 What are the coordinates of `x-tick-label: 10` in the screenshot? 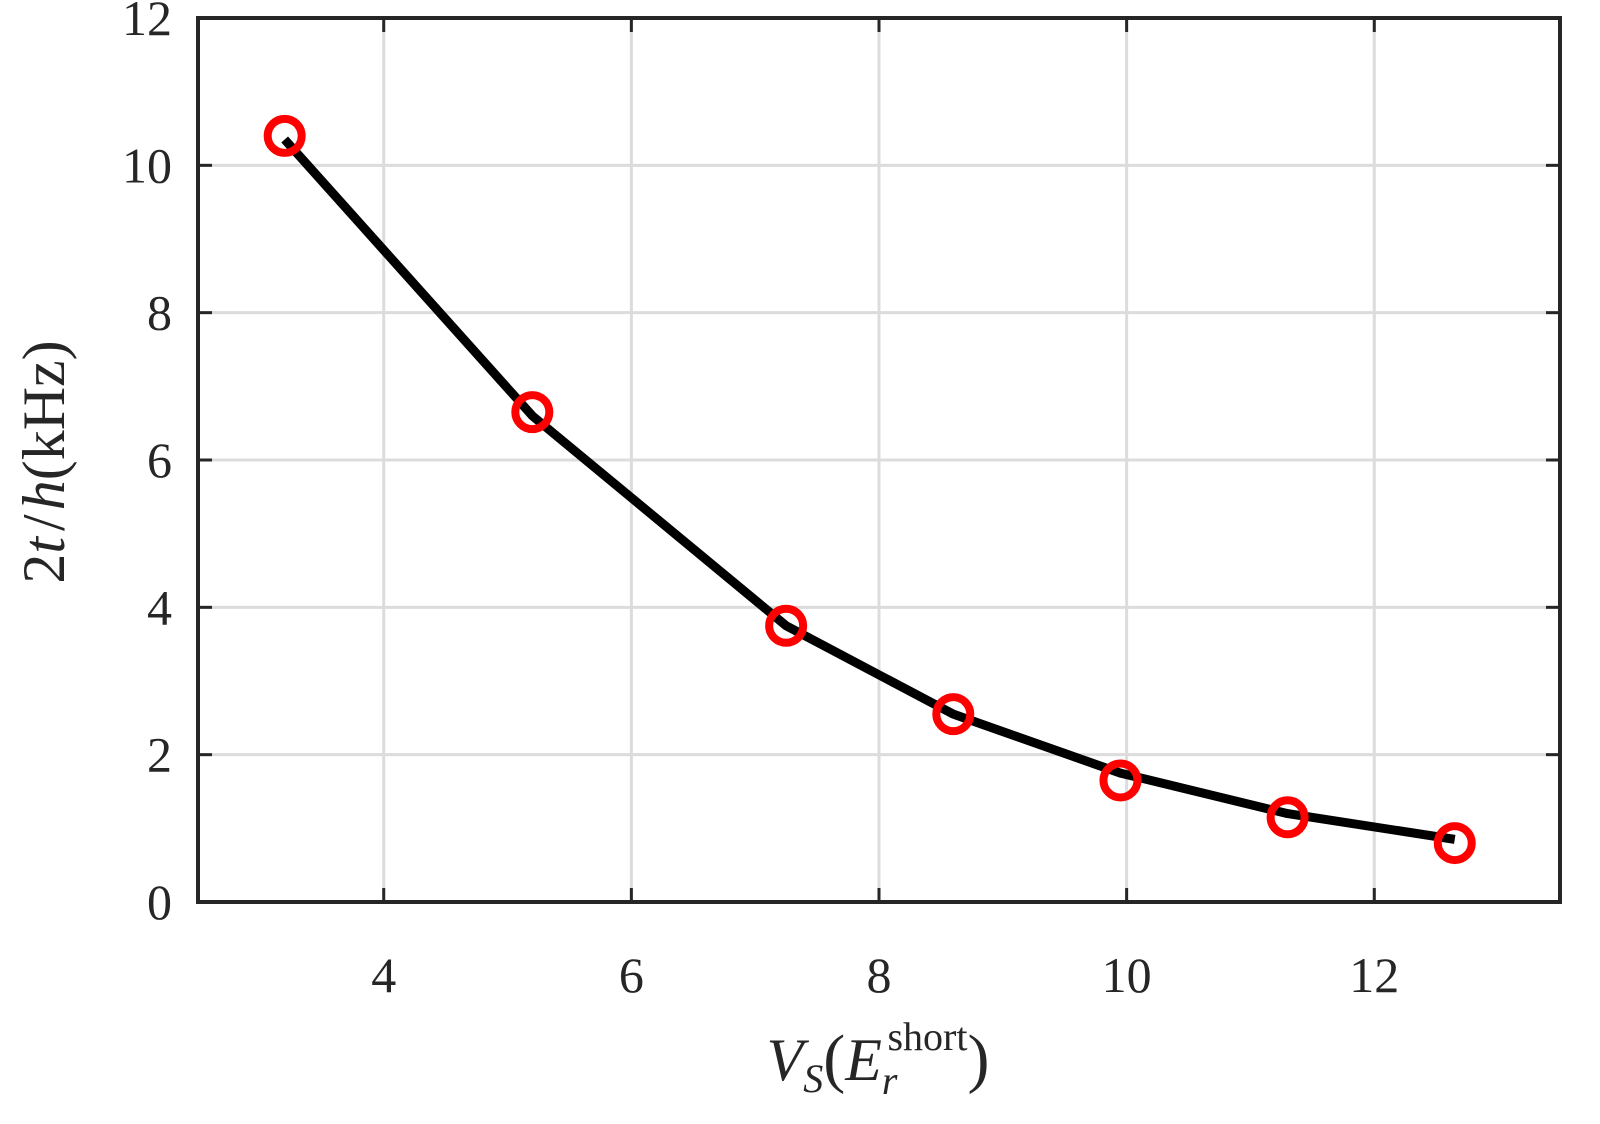 It's located at (1127, 975).